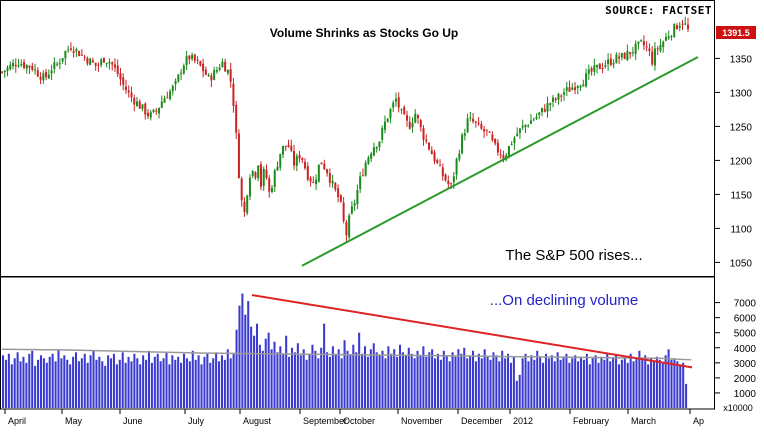 The image size is (764, 432). Describe the element at coordinates (133, 421) in the screenshot. I see `x-tick-label: June` at that location.